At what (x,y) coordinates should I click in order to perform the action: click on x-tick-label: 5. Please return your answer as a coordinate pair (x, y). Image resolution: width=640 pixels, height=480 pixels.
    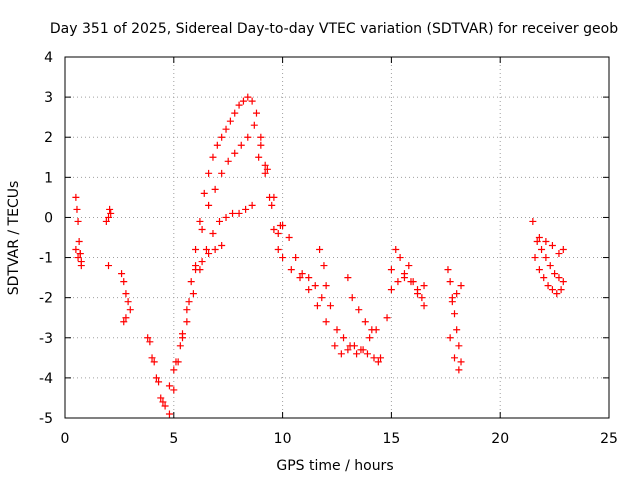
    Looking at the image, I should click on (173, 439).